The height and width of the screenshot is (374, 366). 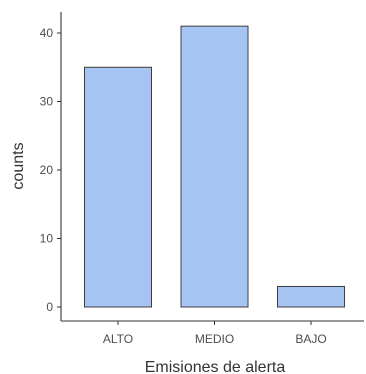 I want to click on x-tick-label-alto: ALTO, so click(x=118, y=339).